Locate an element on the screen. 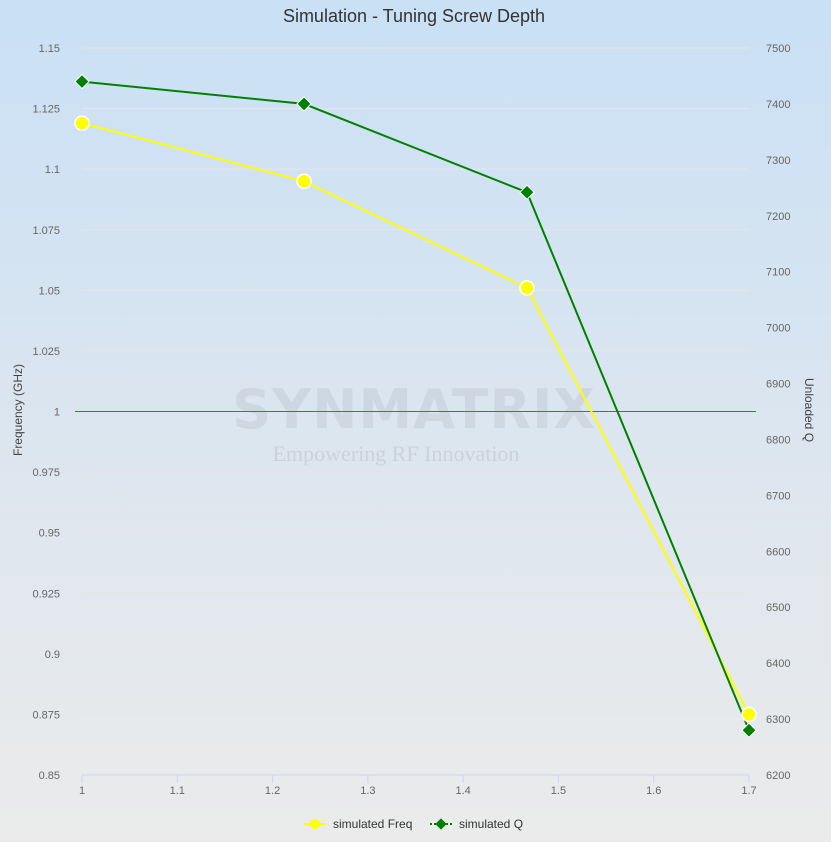 The image size is (831, 842). x-tick-label: 1.4 is located at coordinates (462, 791).